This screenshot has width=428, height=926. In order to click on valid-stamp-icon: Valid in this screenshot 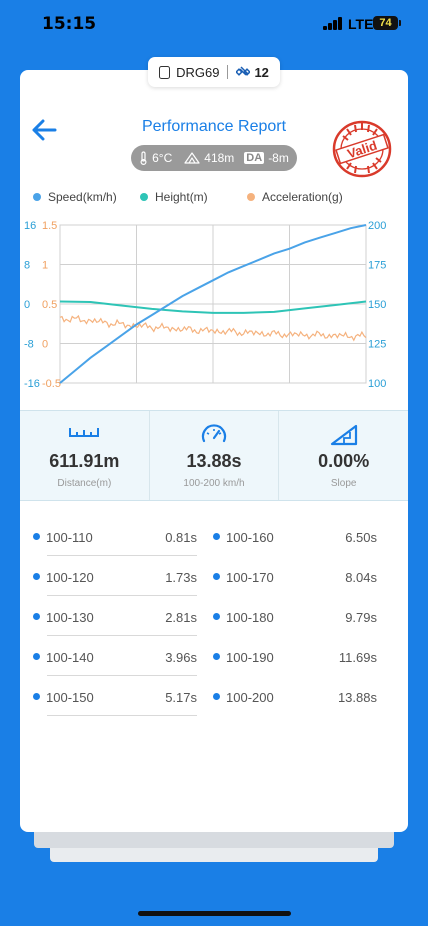, I will do `click(362, 149)`.